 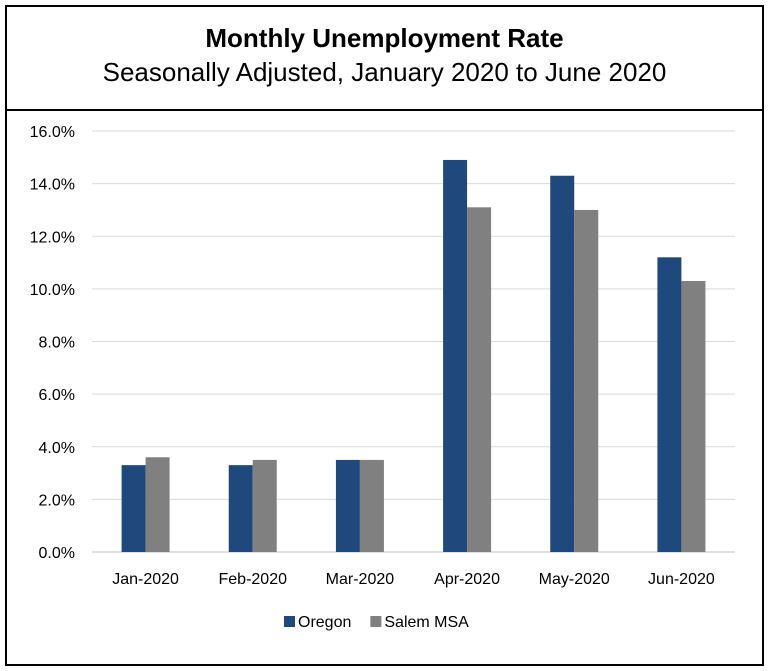 What do you see at coordinates (52, 132) in the screenshot?
I see `y-tick-label: 16.0%` at bounding box center [52, 132].